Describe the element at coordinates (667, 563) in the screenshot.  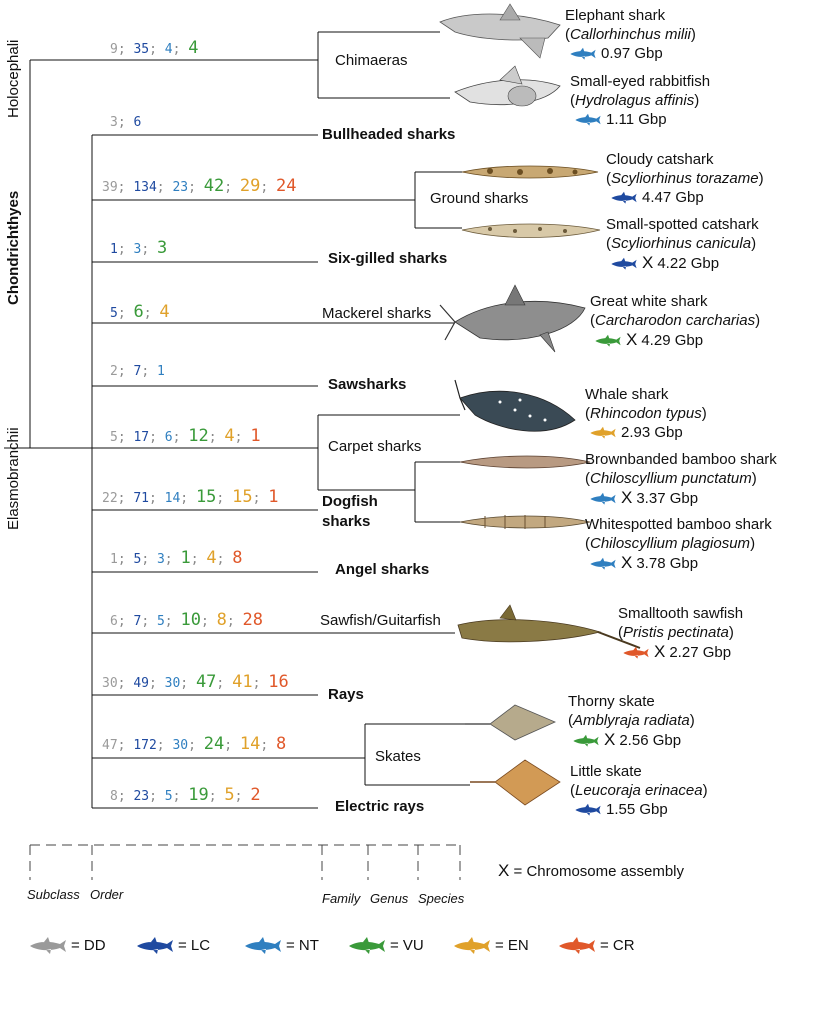
I see `genome-size-value: 3.78 Gbp` at that location.